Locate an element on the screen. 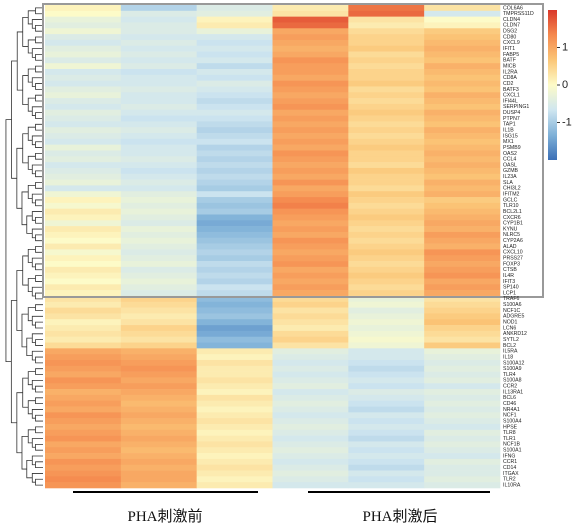  row-label: CLDN7 is located at coordinates (511, 26).